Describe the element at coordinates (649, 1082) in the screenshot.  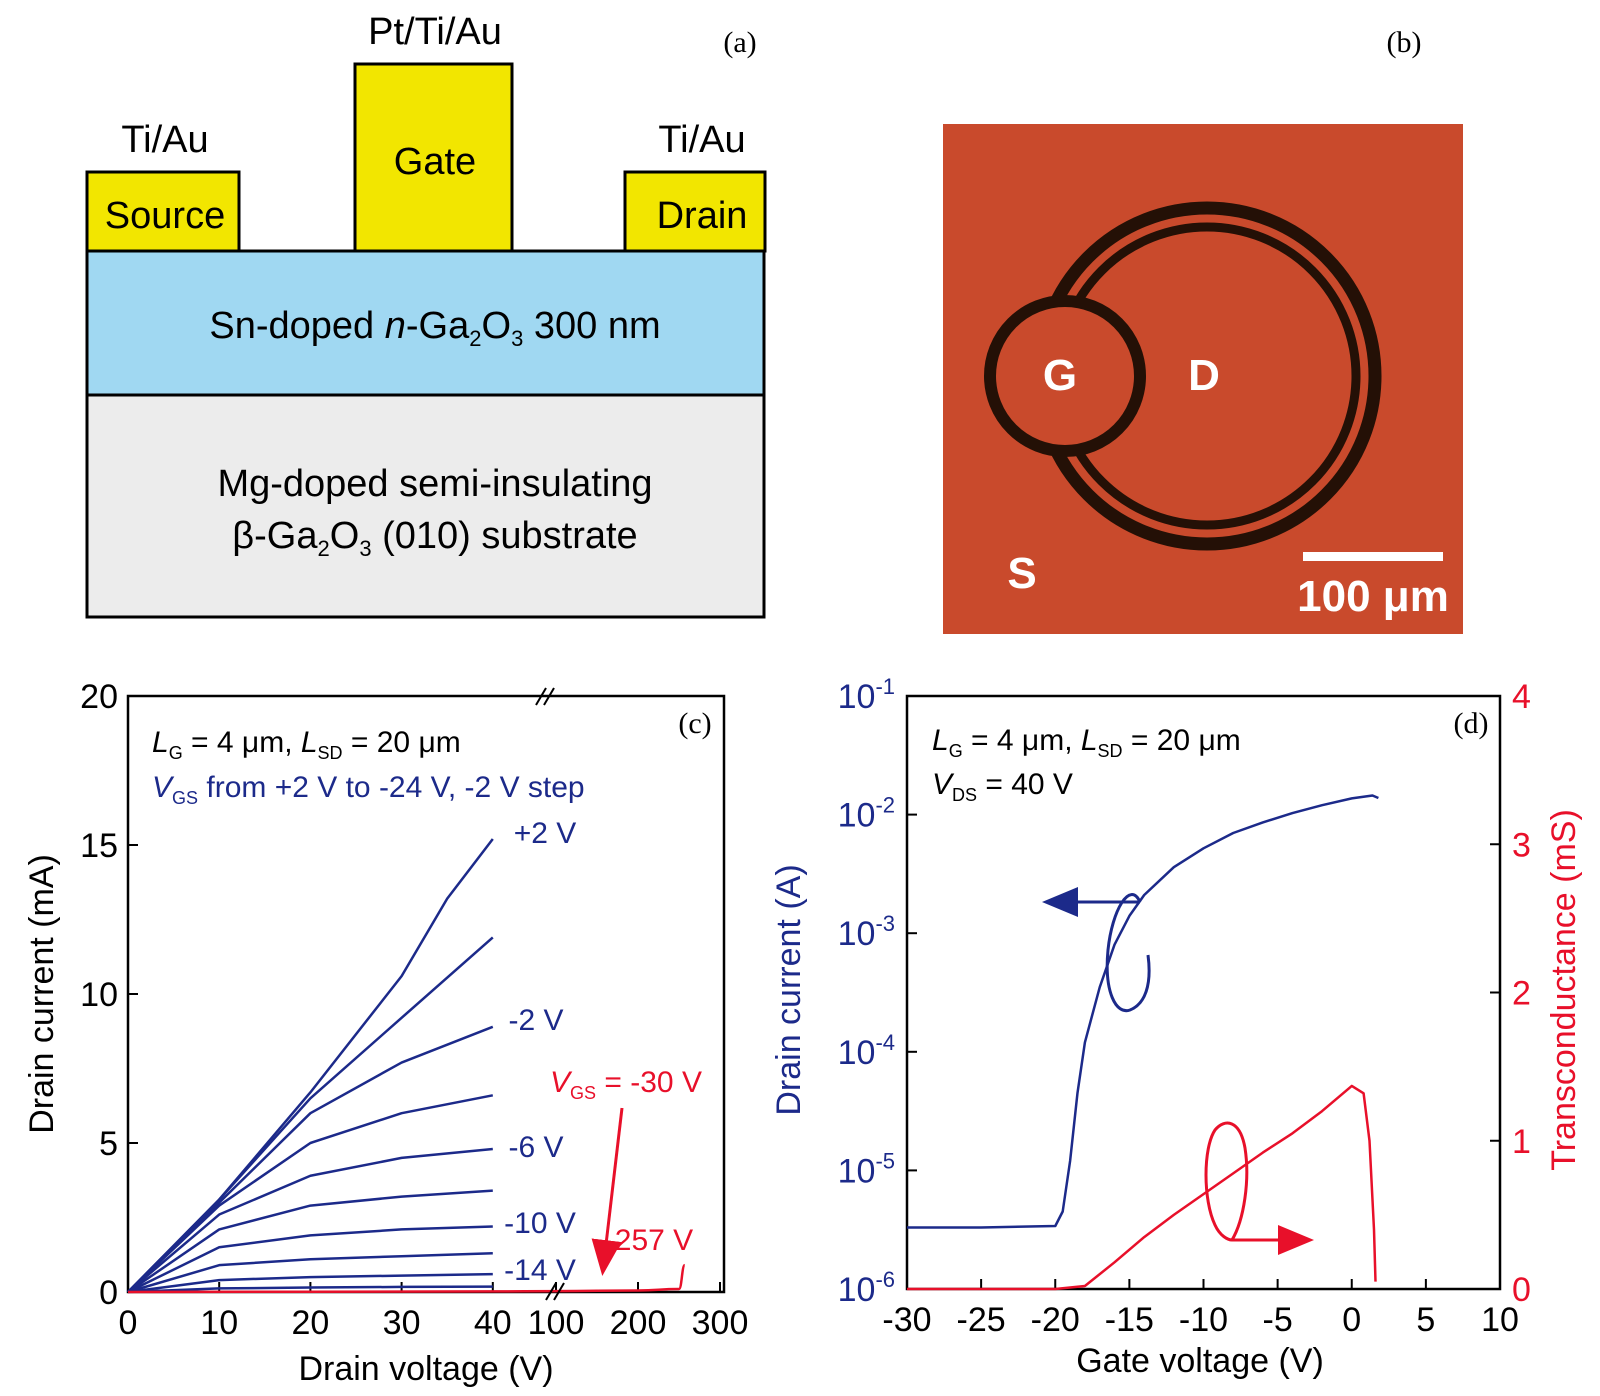
I see `bd-label-rest: = -30 V` at that location.